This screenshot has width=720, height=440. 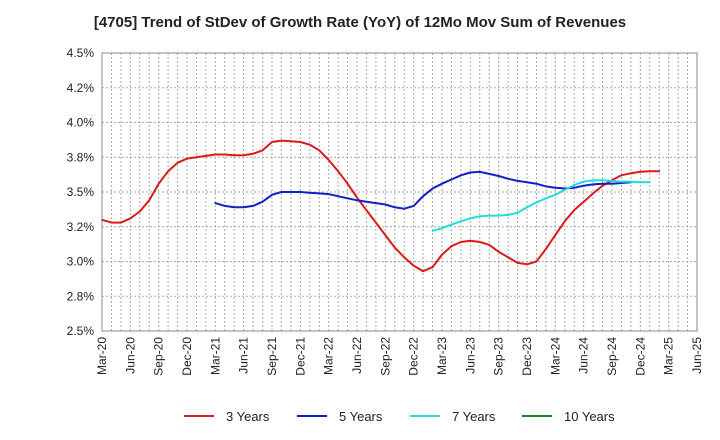 I want to click on y-tick-label: 3.0%, so click(x=81, y=262).